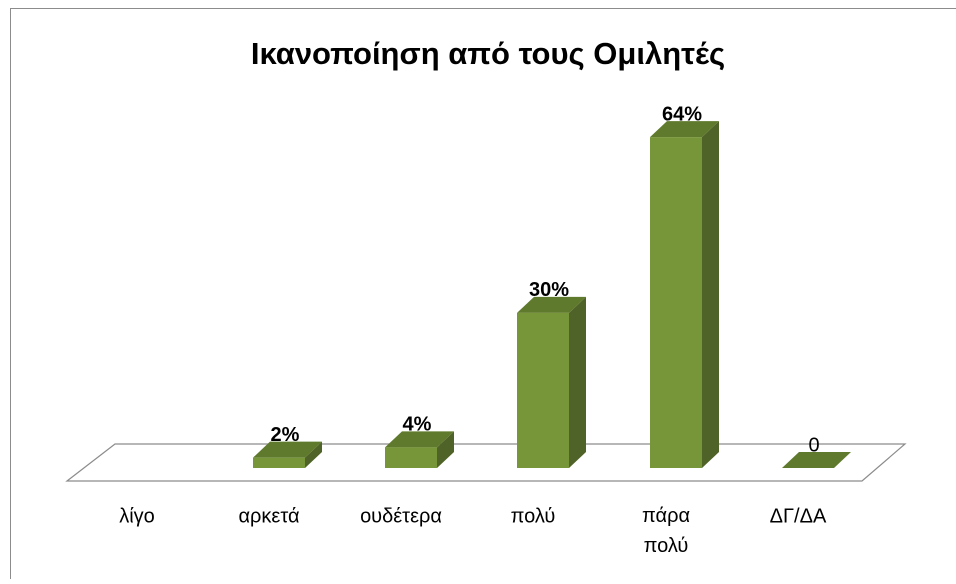 The width and height of the screenshot is (956, 584). I want to click on floor, so click(486, 462).